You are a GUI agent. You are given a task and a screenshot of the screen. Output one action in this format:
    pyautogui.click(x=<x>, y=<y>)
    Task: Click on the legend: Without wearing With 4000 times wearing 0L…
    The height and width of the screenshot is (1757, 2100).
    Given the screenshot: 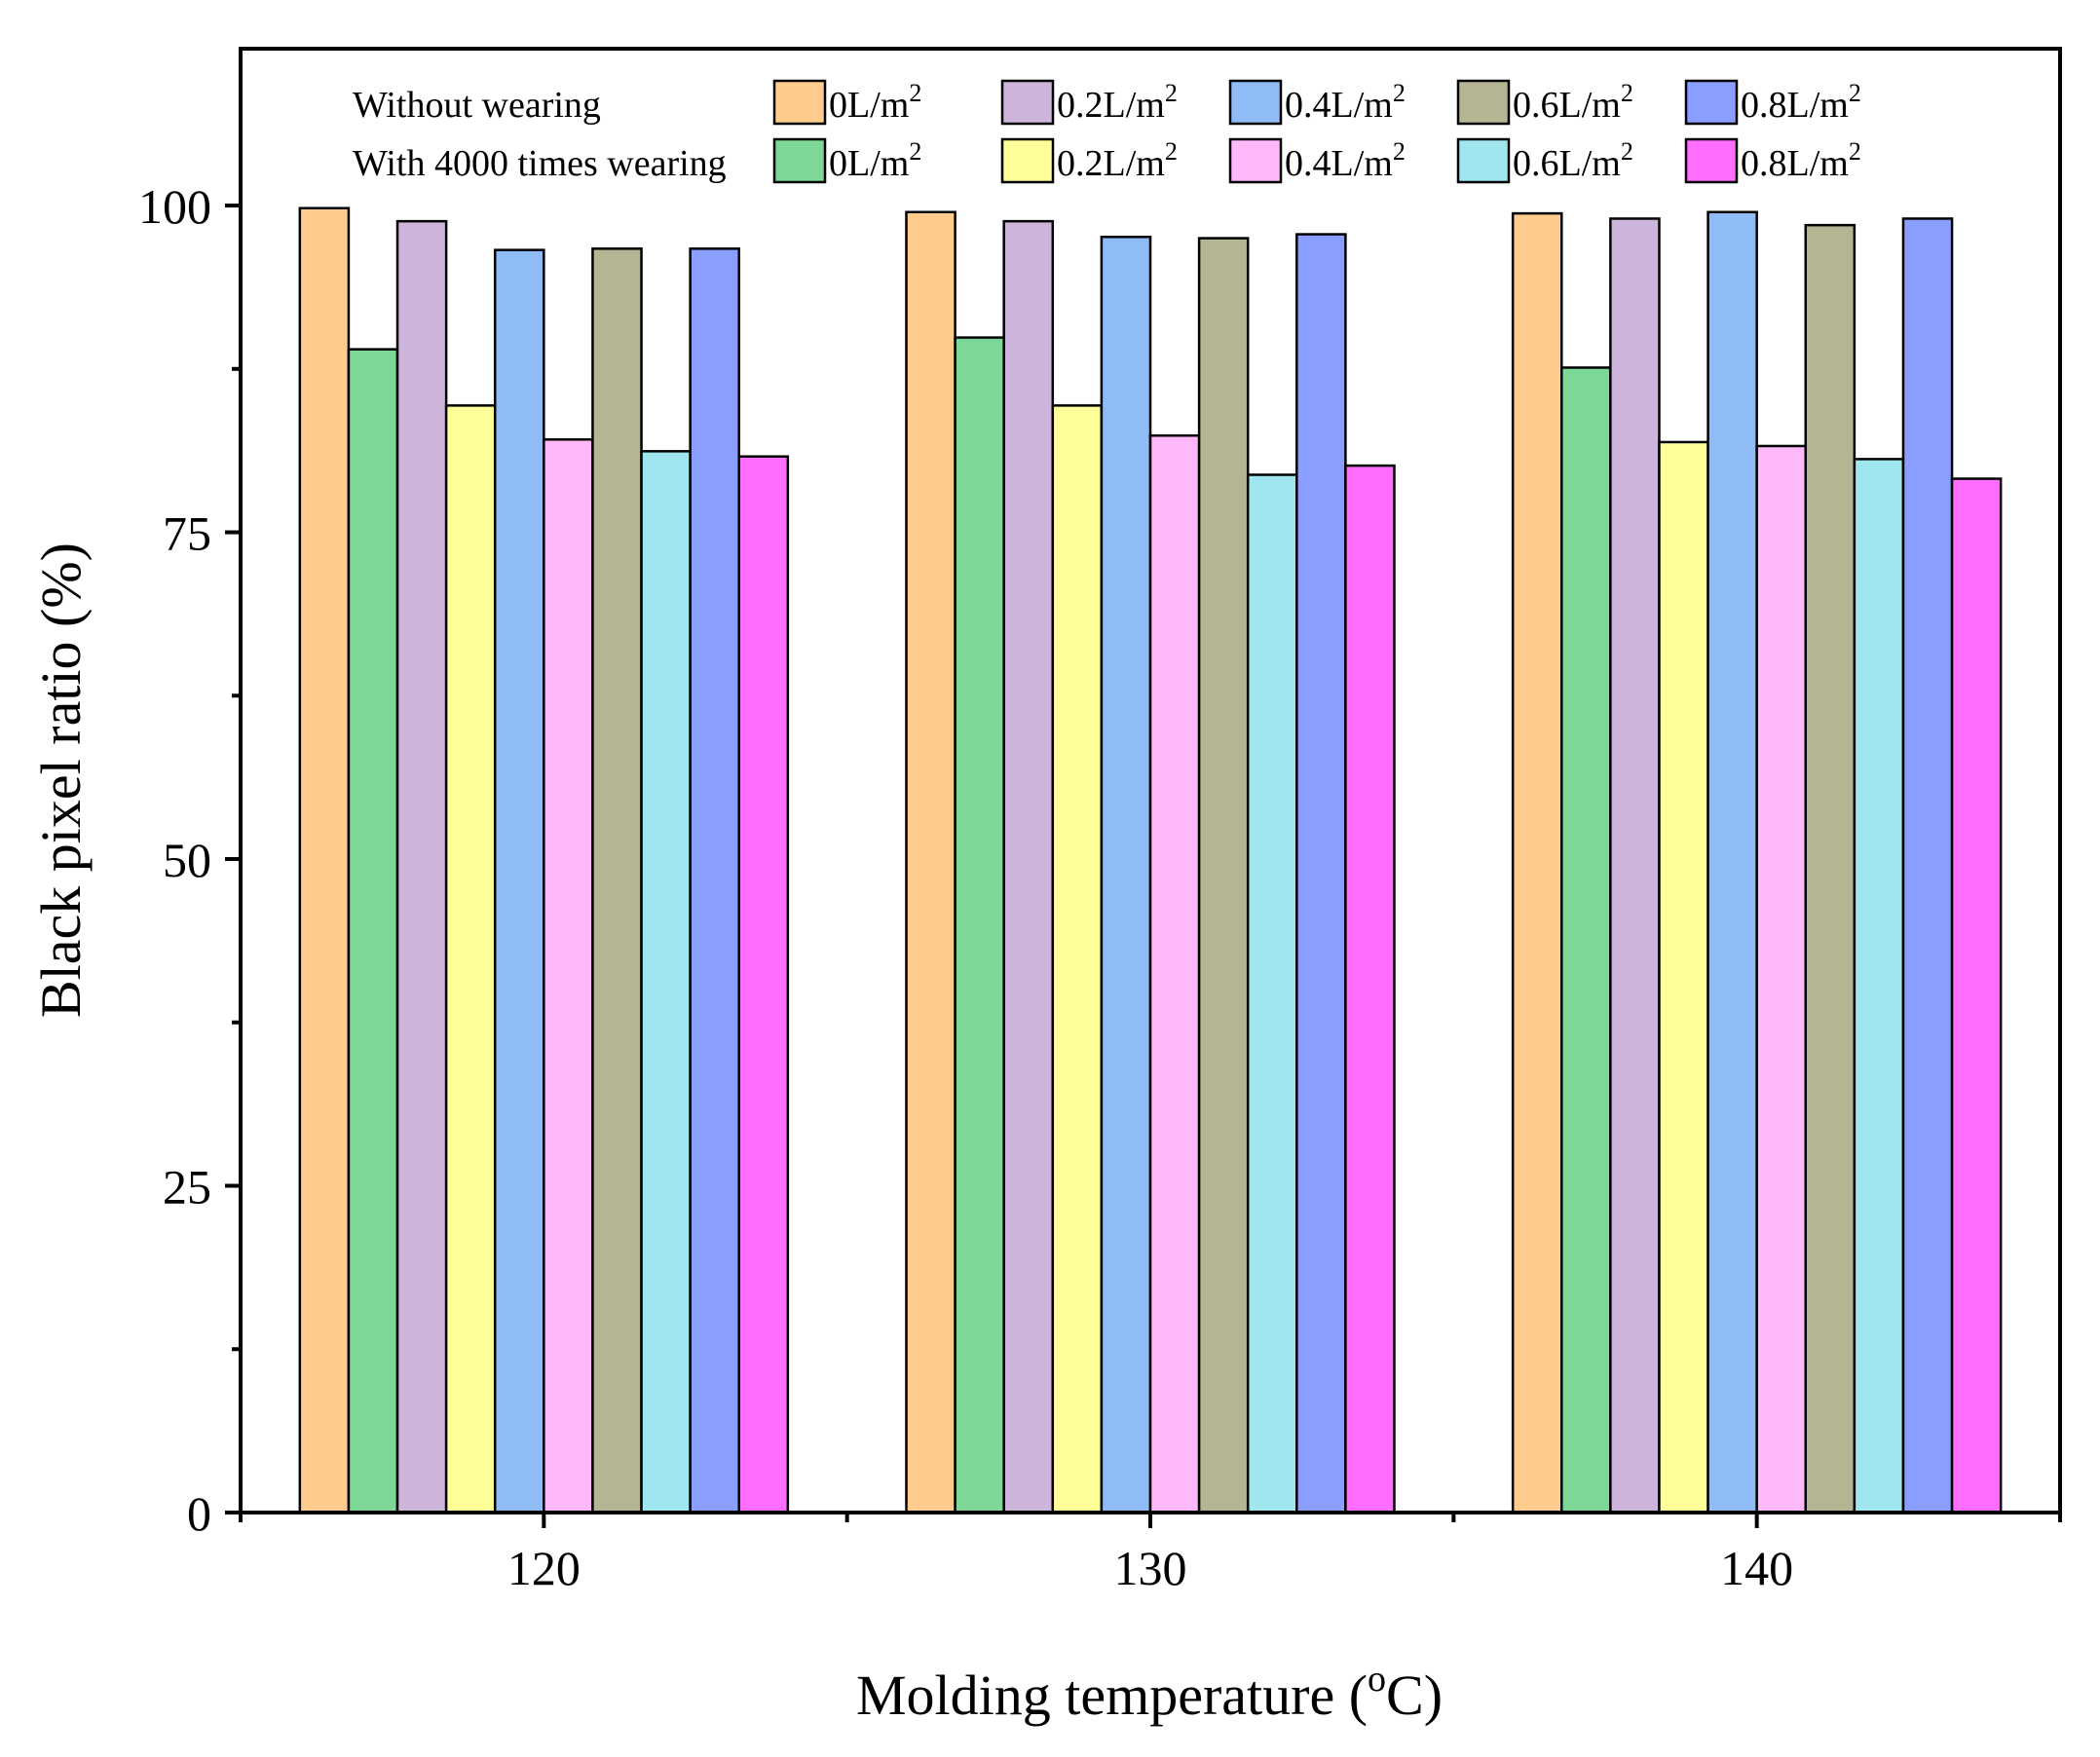 What is the action you would take?
    pyautogui.click(x=1107, y=132)
    